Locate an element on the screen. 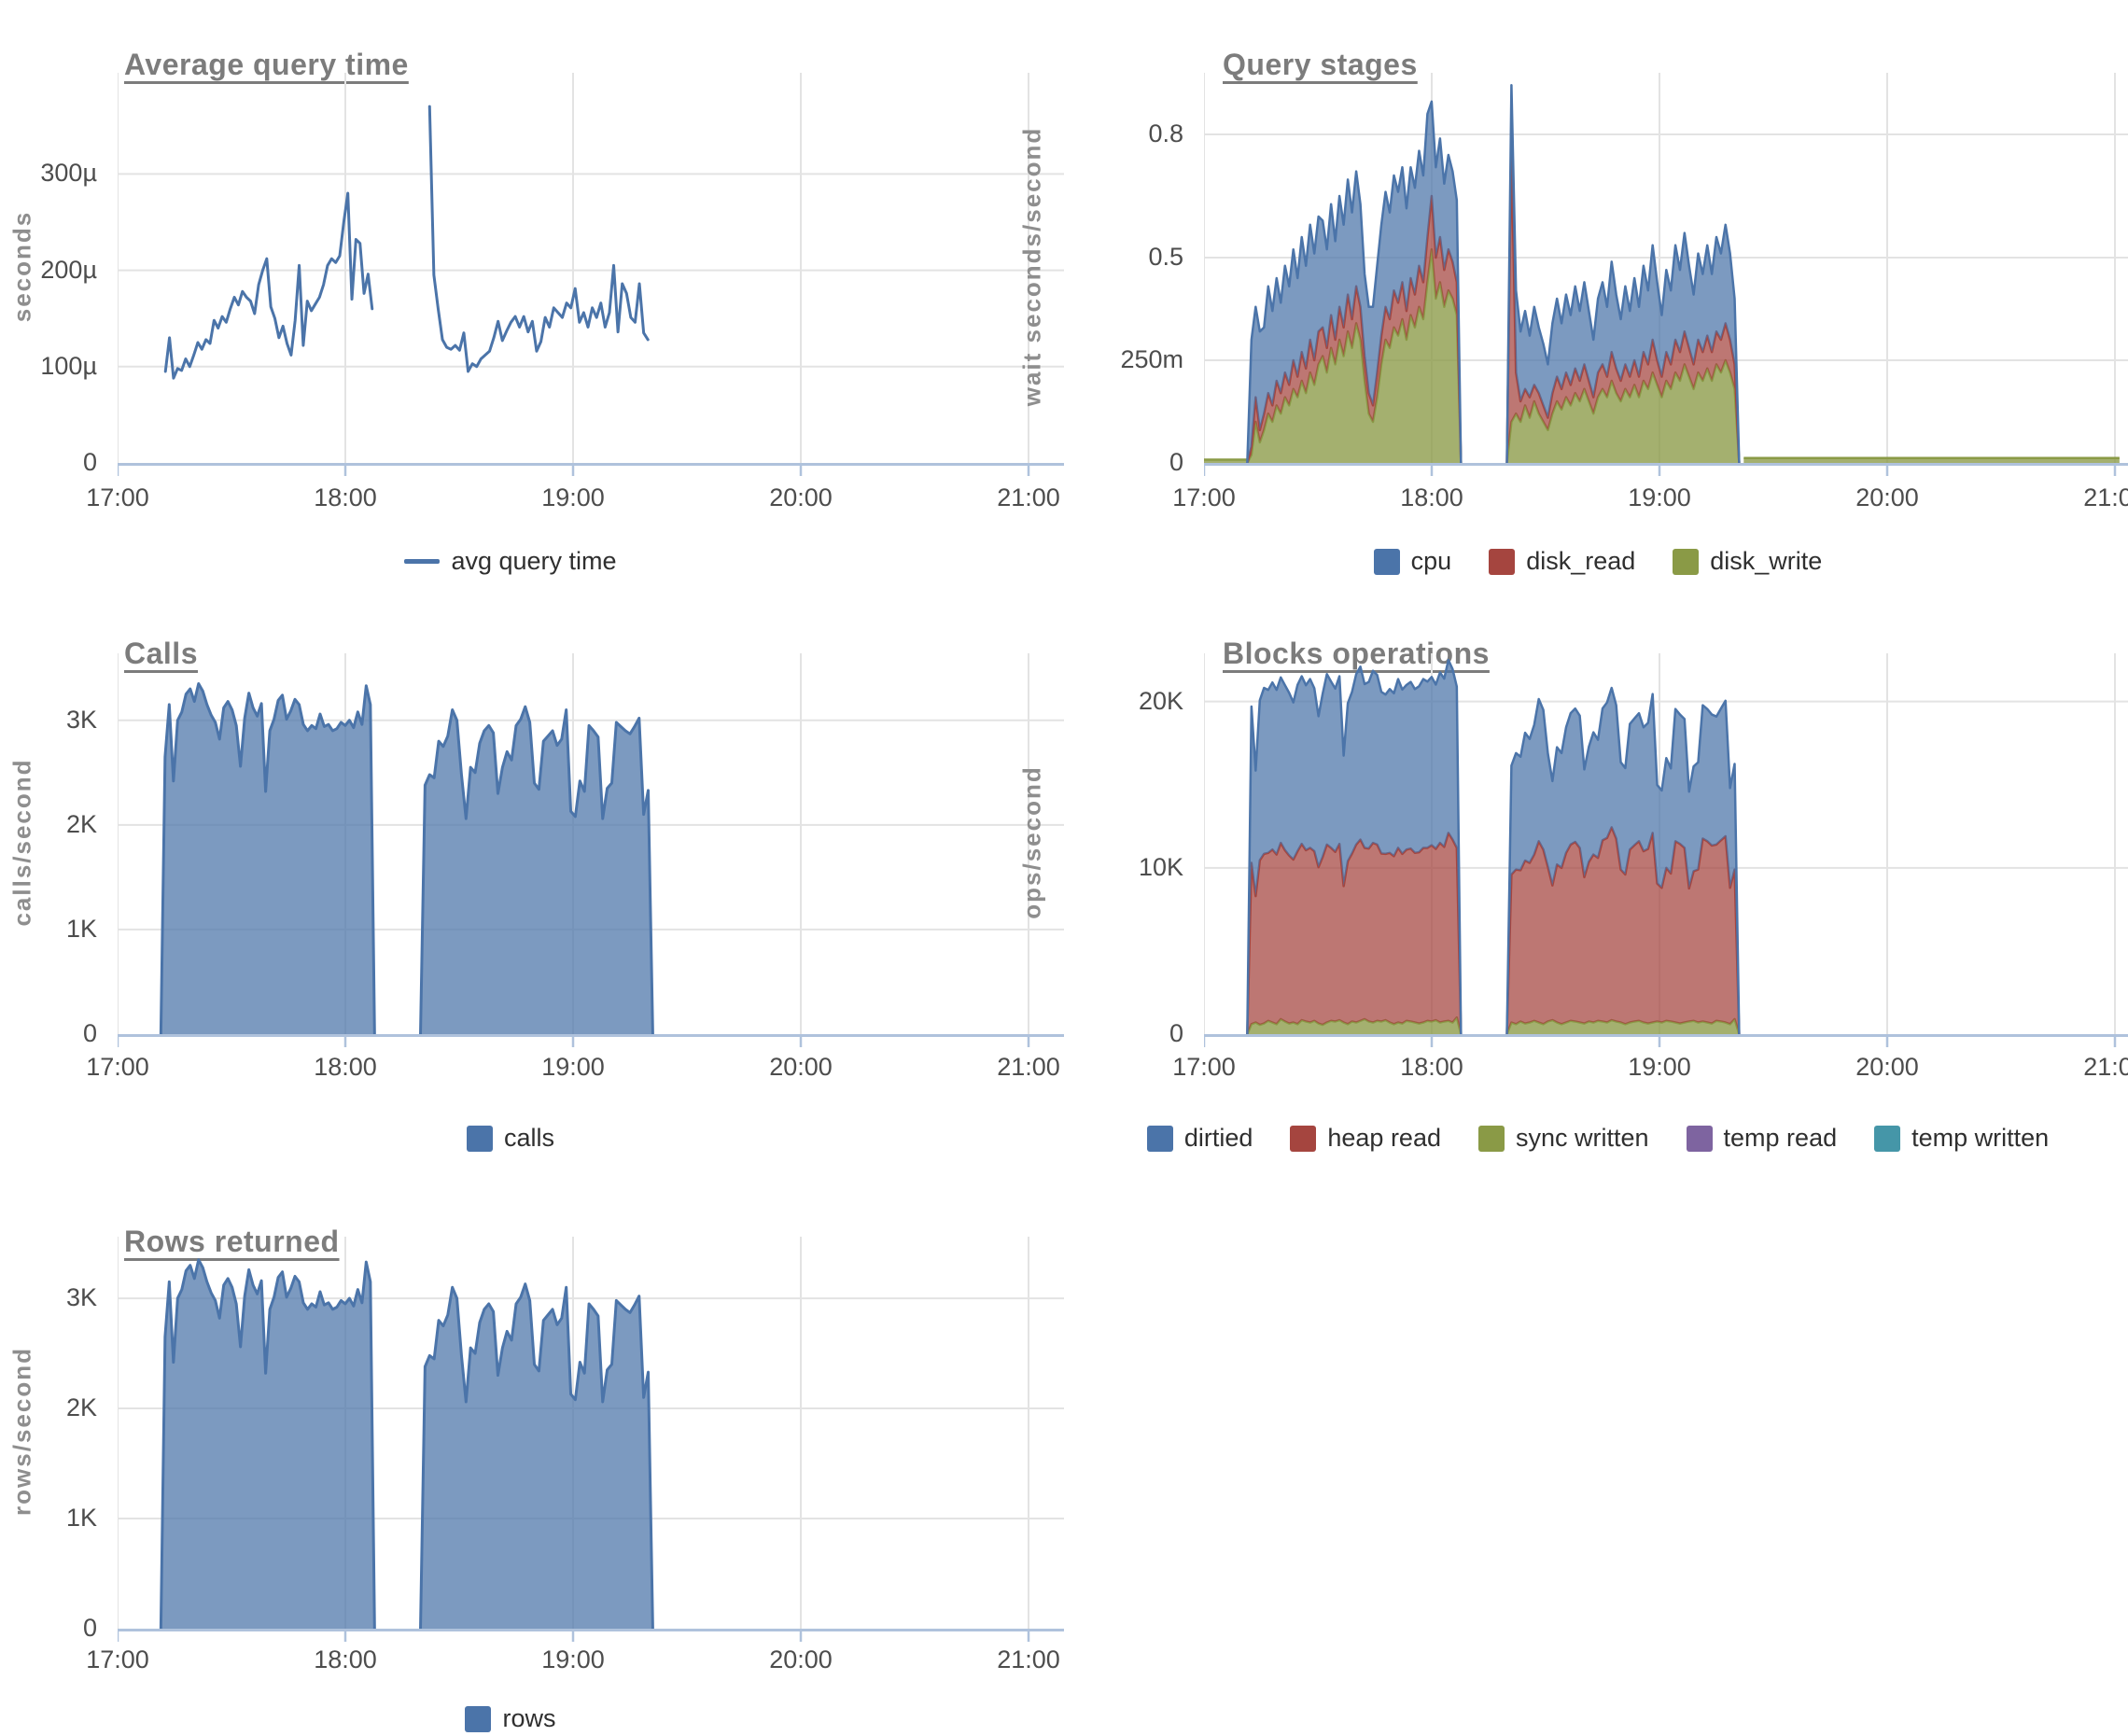 This screenshot has height=1736, width=2128. series-line-dirtied is located at coordinates (1354, 846).